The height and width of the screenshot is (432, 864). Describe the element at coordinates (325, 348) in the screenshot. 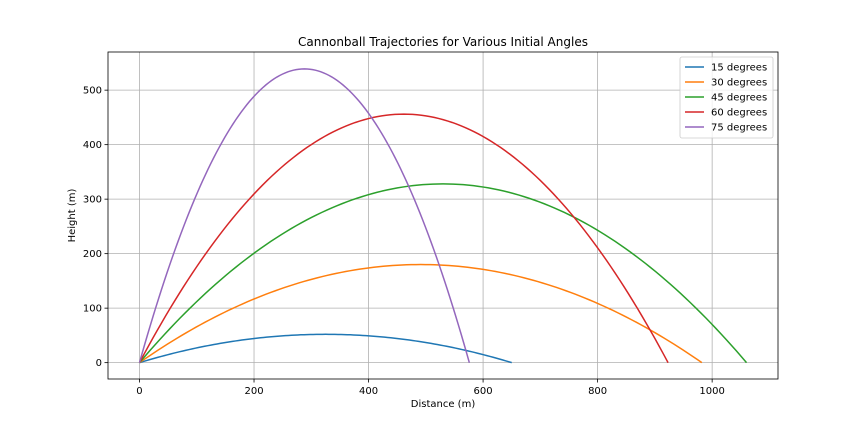

I see `series-line` at that location.